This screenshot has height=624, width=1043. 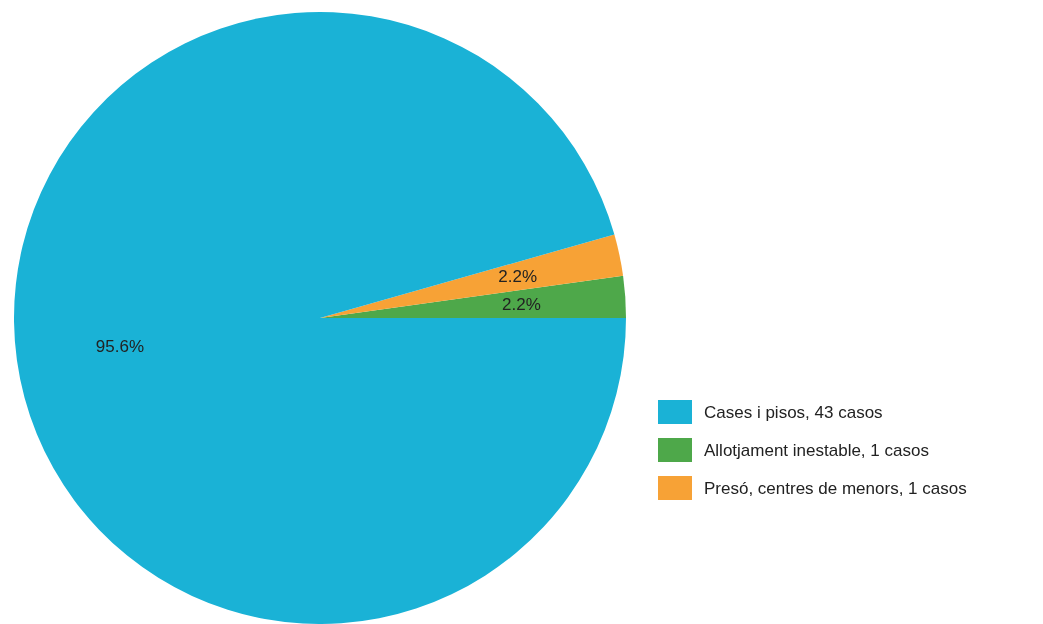 I want to click on legend-label: Cases i pisos, 43 casos, so click(x=793, y=412).